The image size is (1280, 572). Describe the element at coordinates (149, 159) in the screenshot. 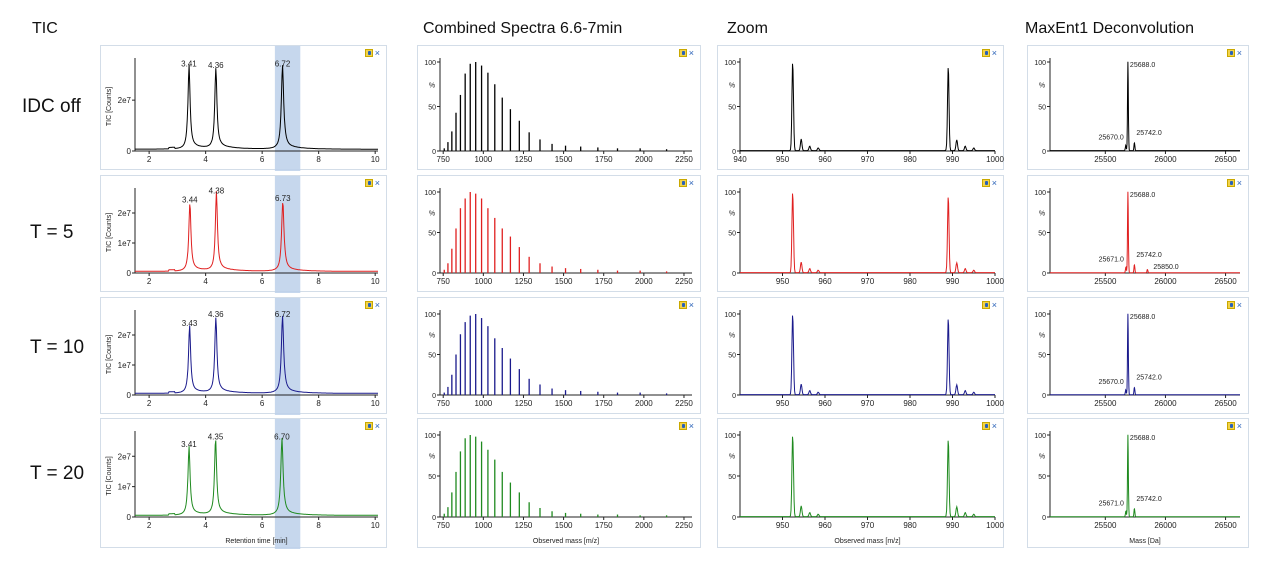

I see `x-tick-label: 2` at that location.